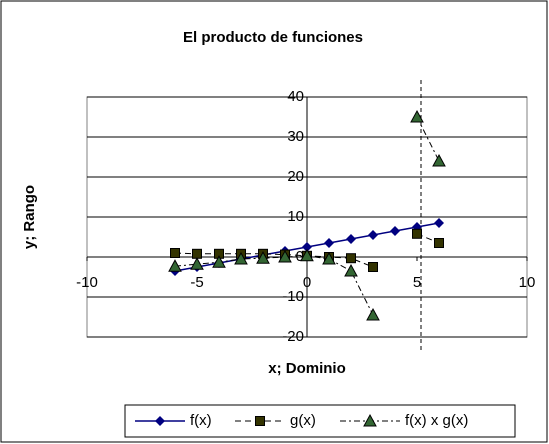 The height and width of the screenshot is (444, 549). I want to click on legend-label: g(x), so click(303, 420).